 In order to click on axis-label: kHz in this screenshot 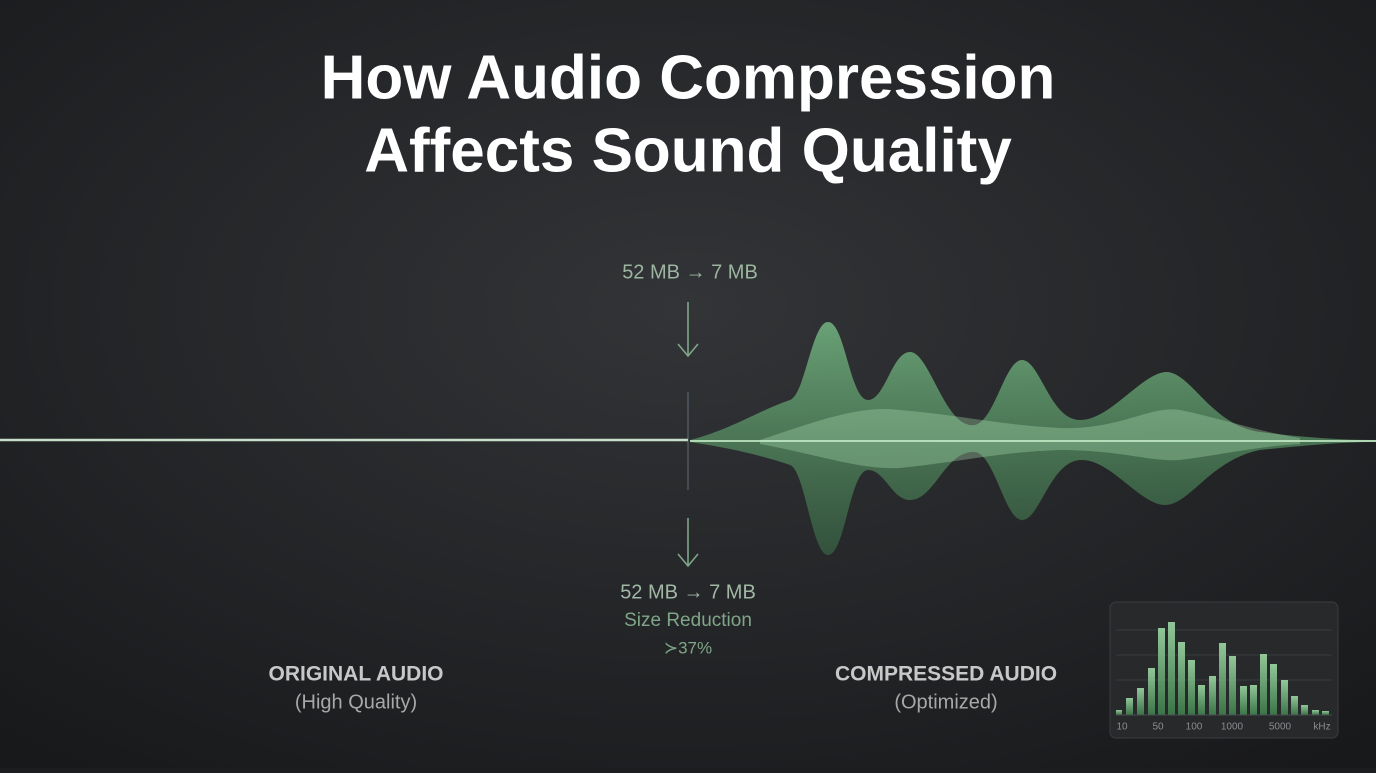, I will do `click(1321, 727)`.